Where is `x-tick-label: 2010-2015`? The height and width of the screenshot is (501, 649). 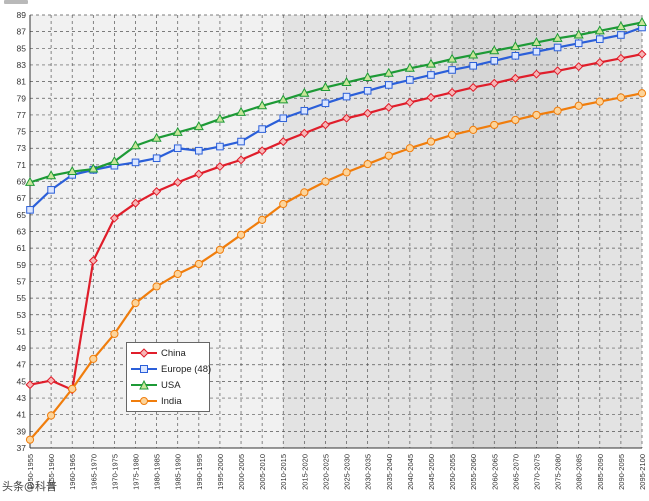
x-tick-label: 2010-2015 is located at coordinates (283, 472).